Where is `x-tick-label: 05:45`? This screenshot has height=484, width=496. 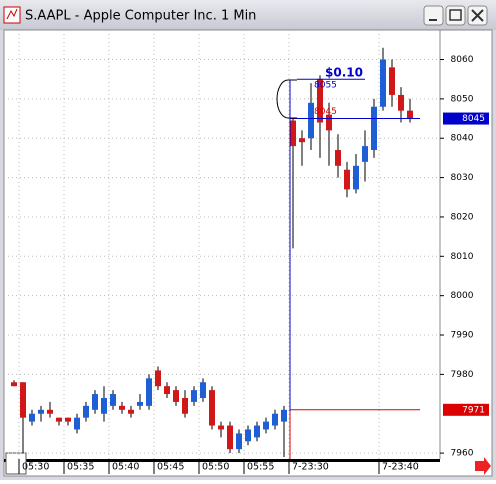
x-tick-label: 05:45 is located at coordinates (170, 467).